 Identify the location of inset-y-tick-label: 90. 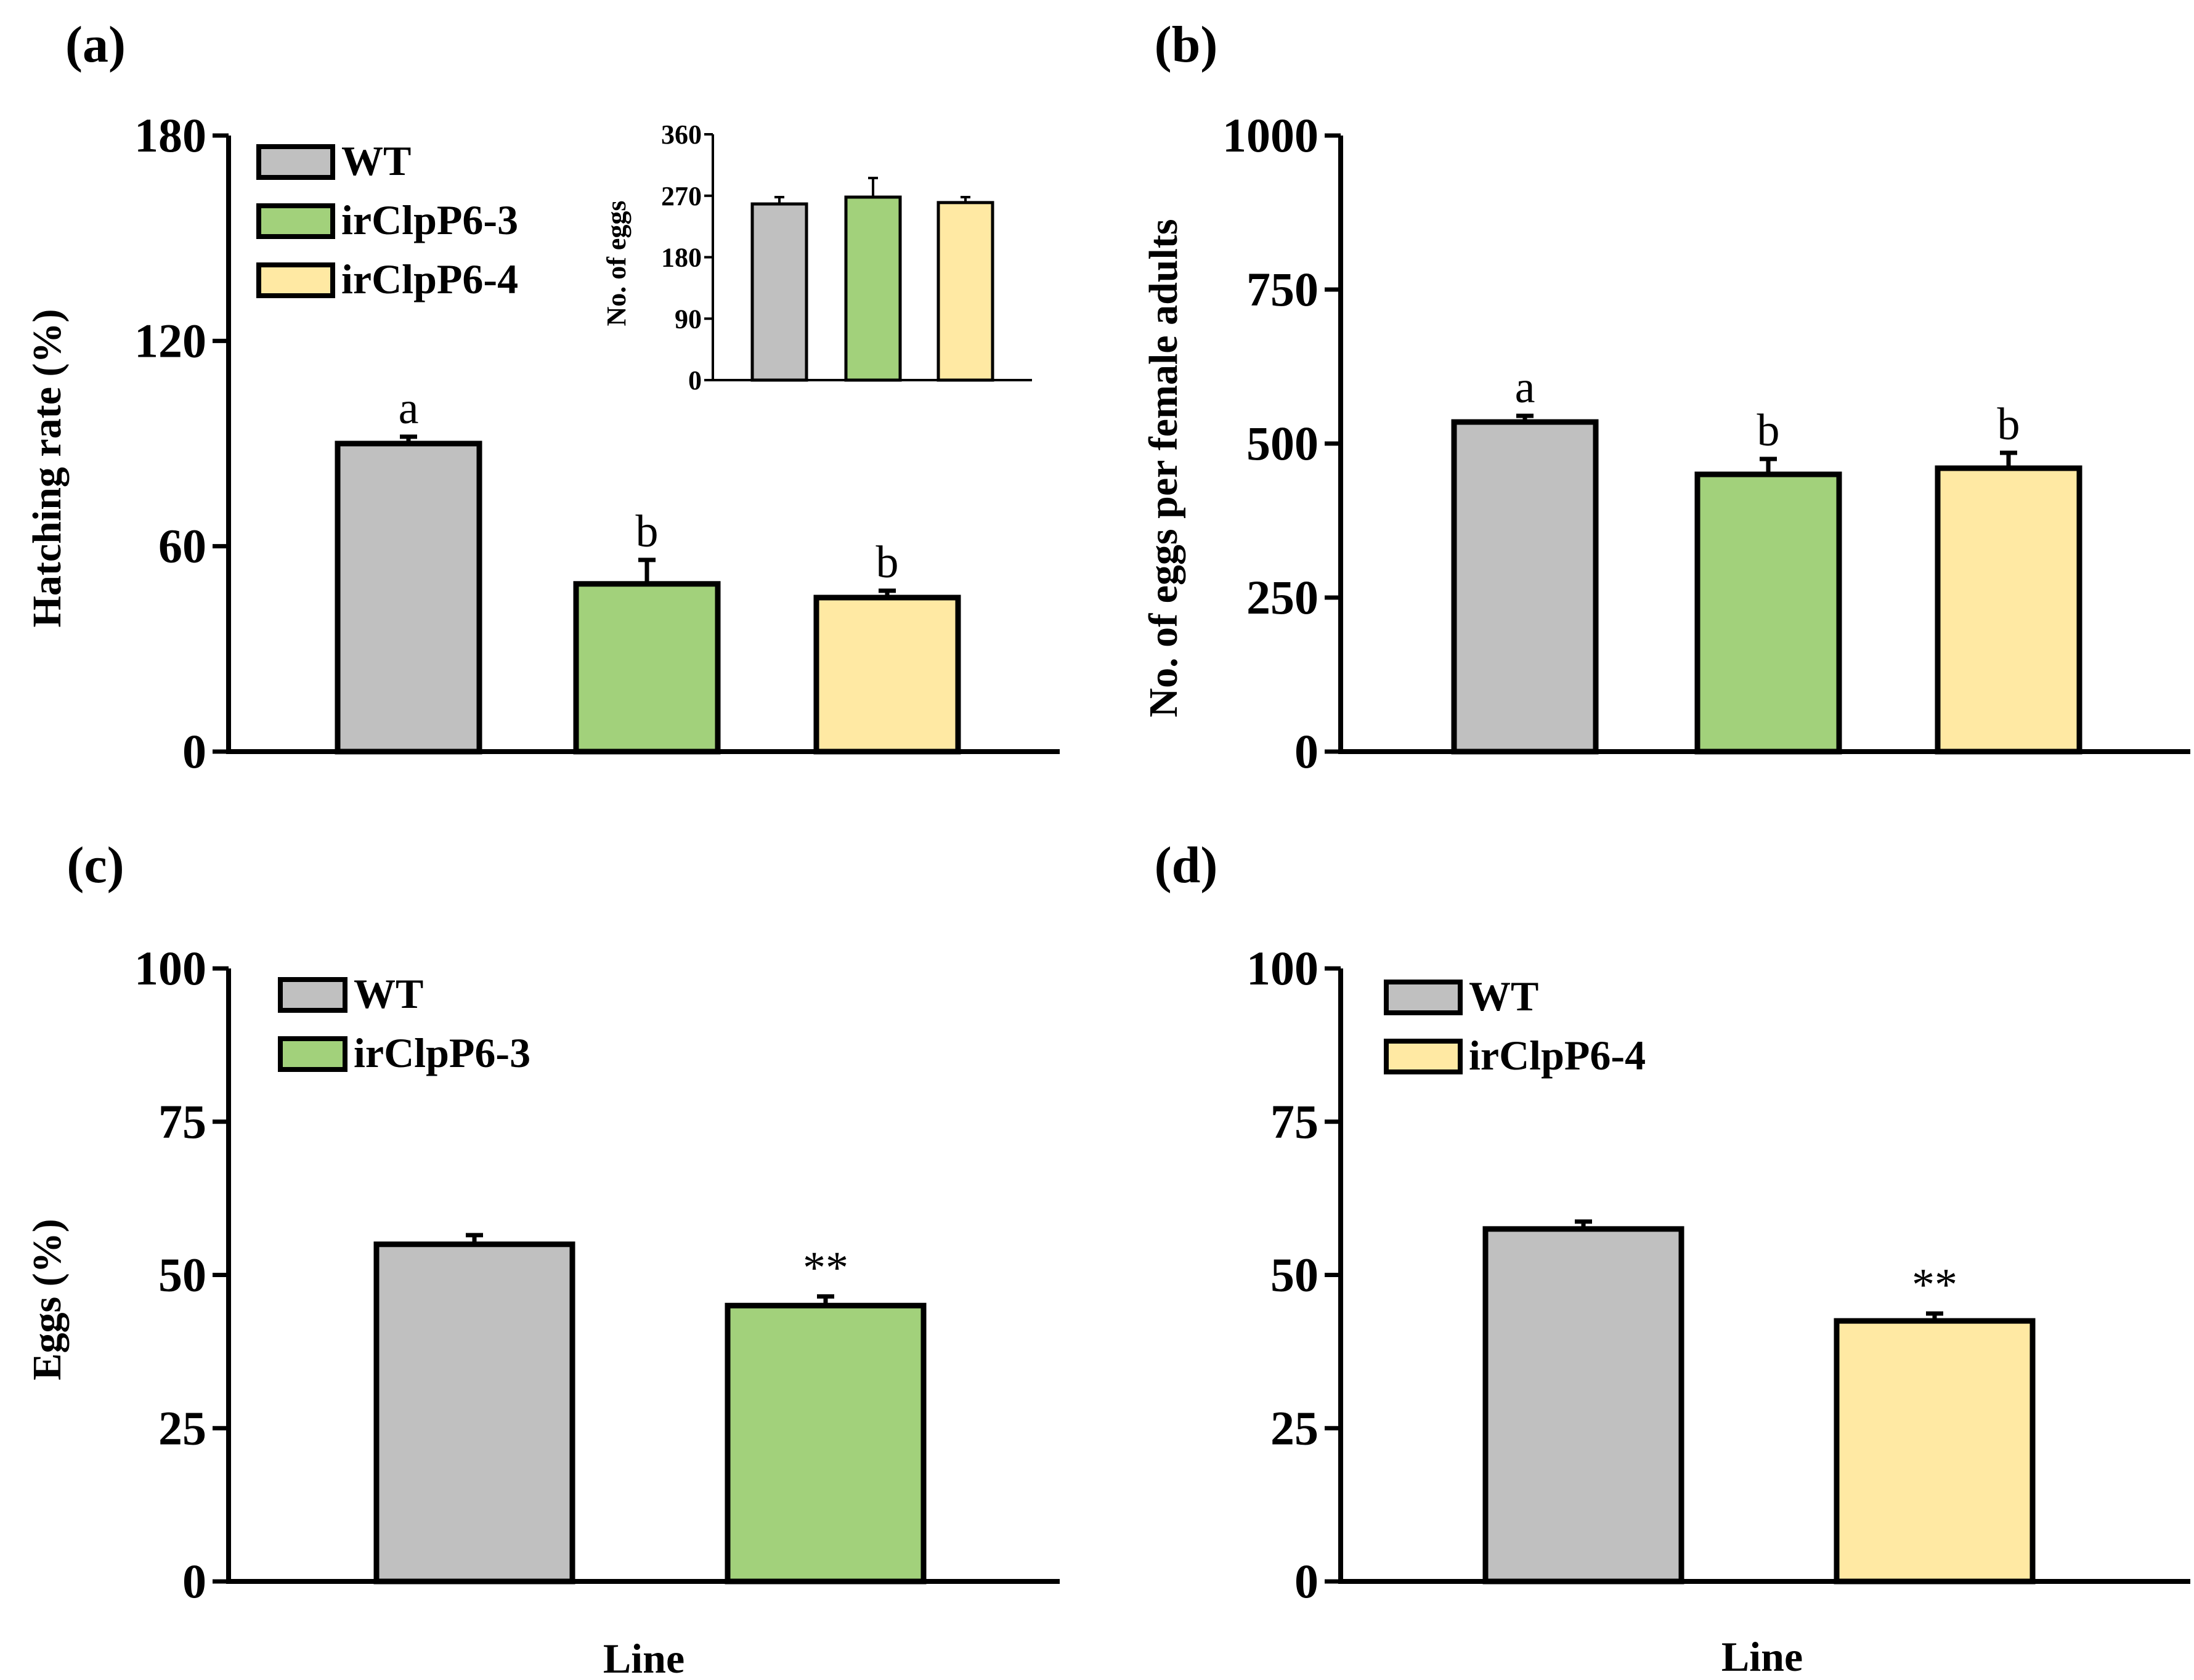
(688, 319).